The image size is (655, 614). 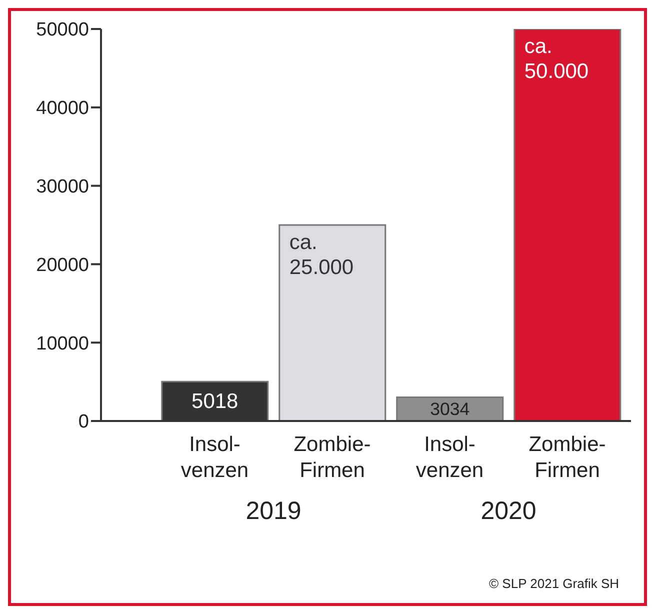 I want to click on data-label: 3034, so click(x=450, y=409).